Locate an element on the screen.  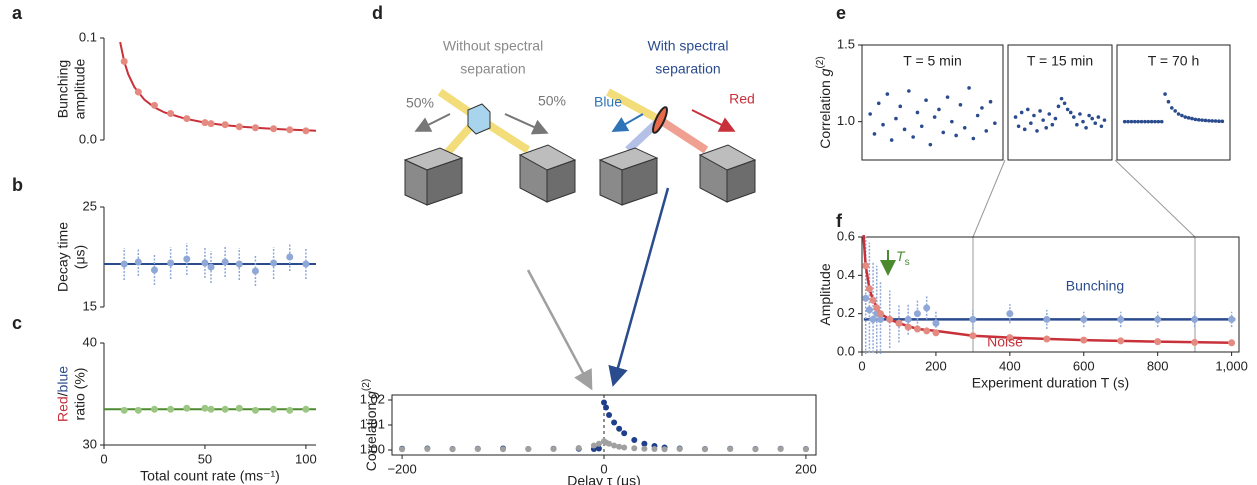
y-axis-label: Amplitude is located at coordinates (825, 294).